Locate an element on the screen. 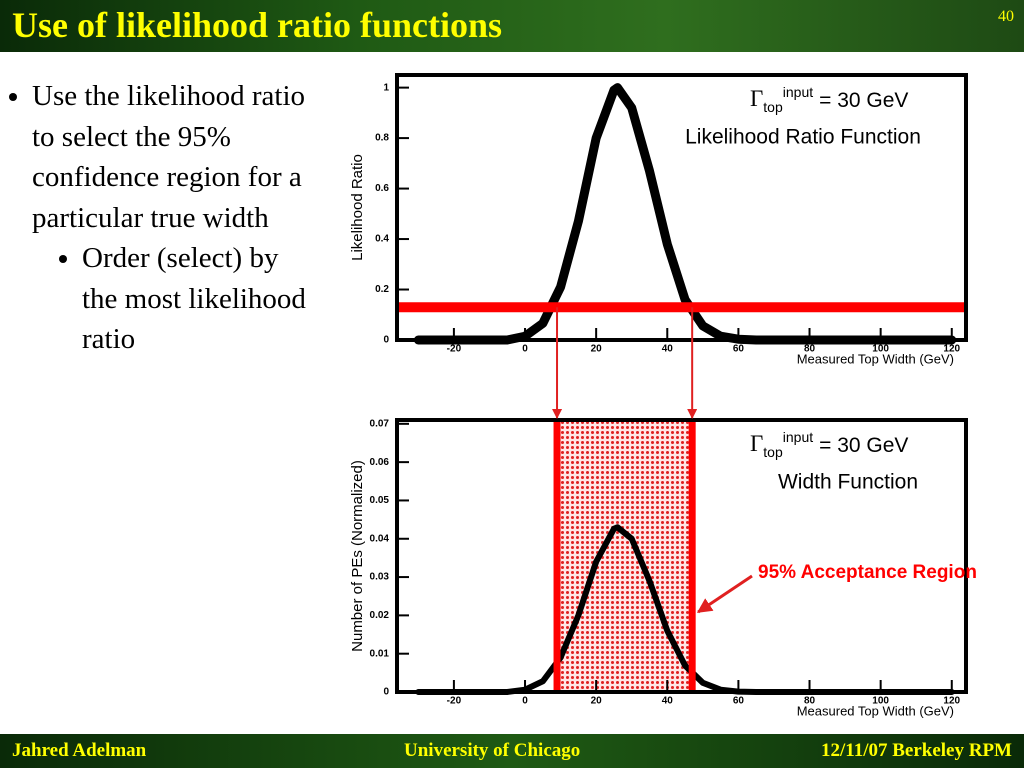  y-tick-label: 0.03 is located at coordinates (380, 577).